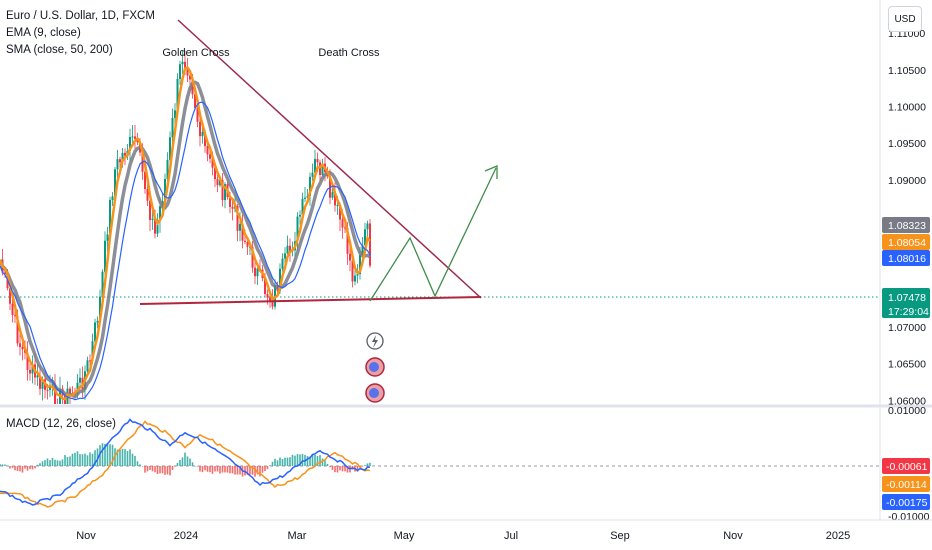 Image resolution: width=932 pixels, height=550 pixels. I want to click on ema-legend: EMA (9, close), so click(43, 33).